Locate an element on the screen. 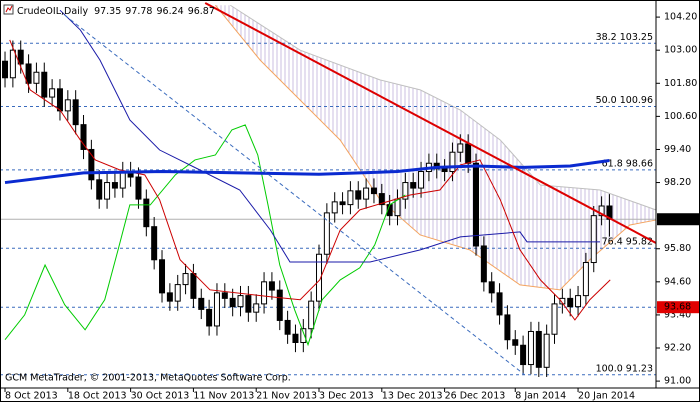 Image resolution: width=700 pixels, height=402 pixels. y-tick-label: 101.80 is located at coordinates (680, 83).